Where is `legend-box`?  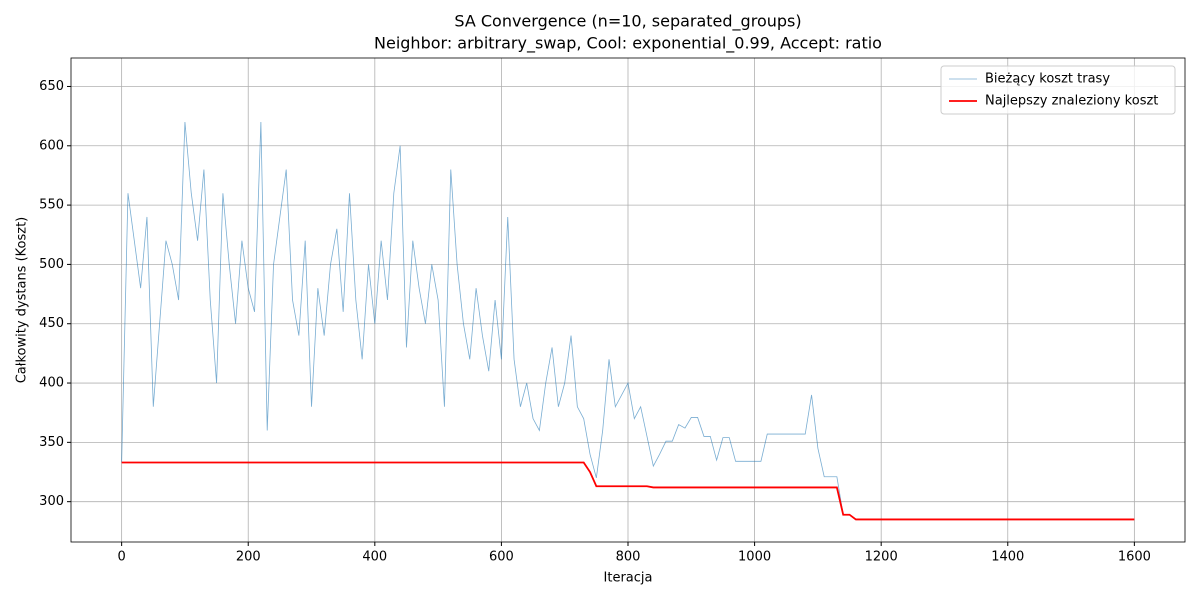
legend-box is located at coordinates (1058, 90).